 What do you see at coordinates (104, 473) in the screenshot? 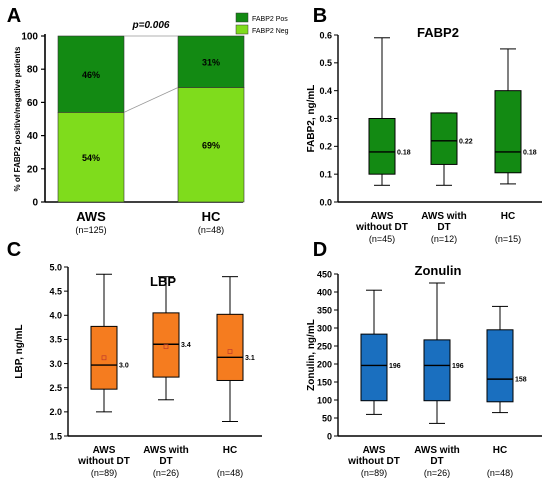
I see `x-tick-note: (n=89)` at bounding box center [104, 473].